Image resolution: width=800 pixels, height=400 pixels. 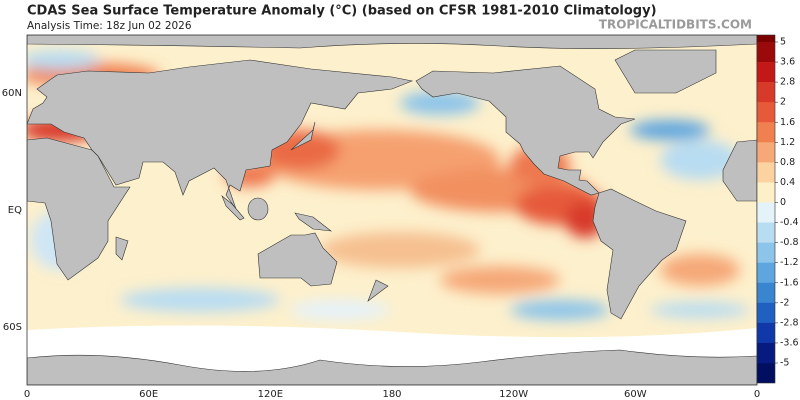 What do you see at coordinates (297, 259) in the screenshot?
I see `australia` at bounding box center [297, 259].